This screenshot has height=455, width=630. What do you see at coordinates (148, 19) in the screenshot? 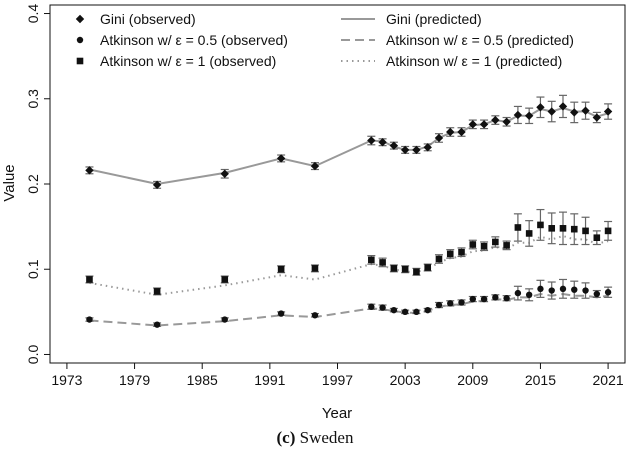
I see `legend-label: Gini (observed)` at bounding box center [148, 19].